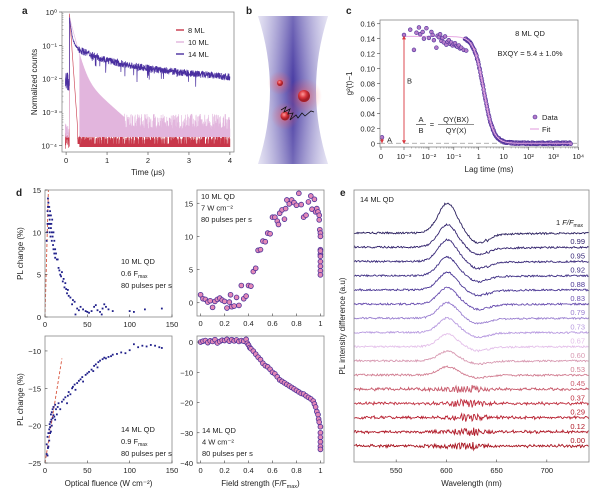 The height and width of the screenshot is (493, 600). Describe the element at coordinates (420, 130) in the screenshot. I see `fraction-B: B` at that location.